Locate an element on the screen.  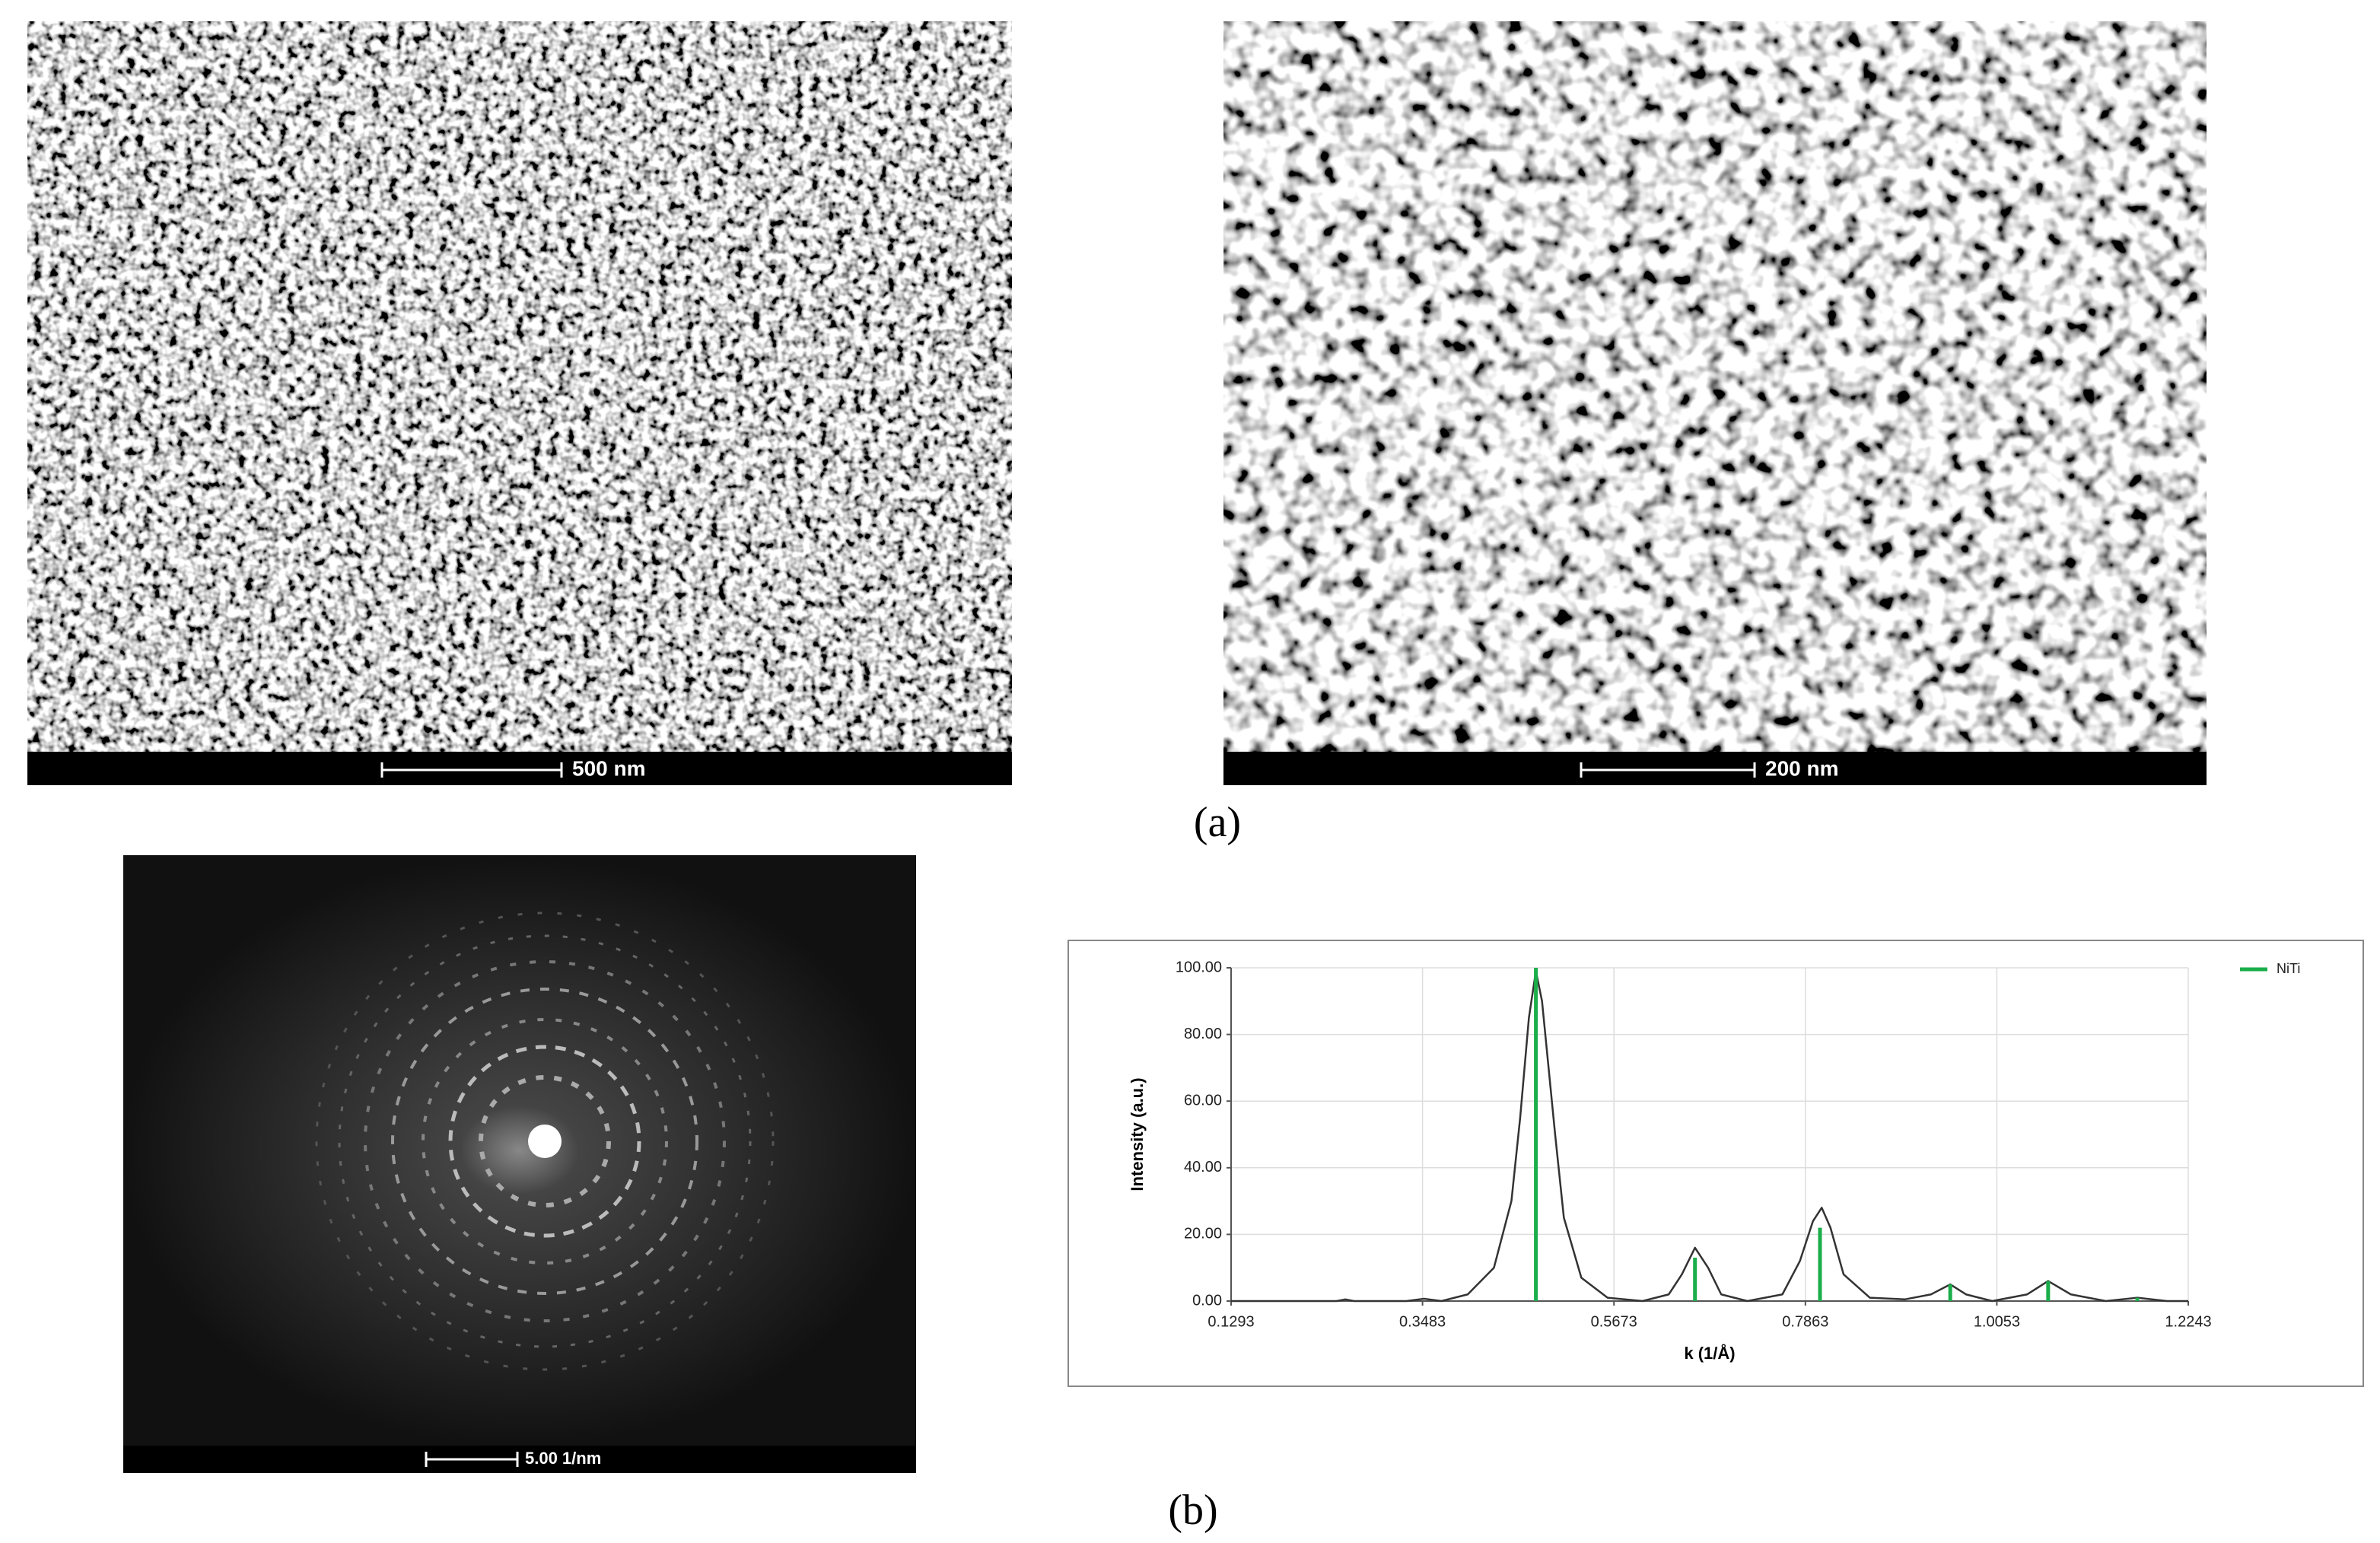
panel-label: (a) is located at coordinates (1217, 822).